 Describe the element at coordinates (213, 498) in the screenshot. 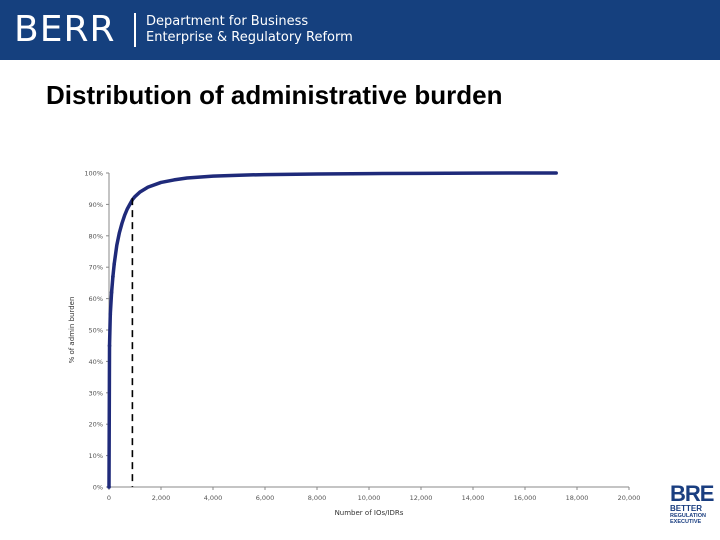

I see `x-tick-label: 4,000` at that location.